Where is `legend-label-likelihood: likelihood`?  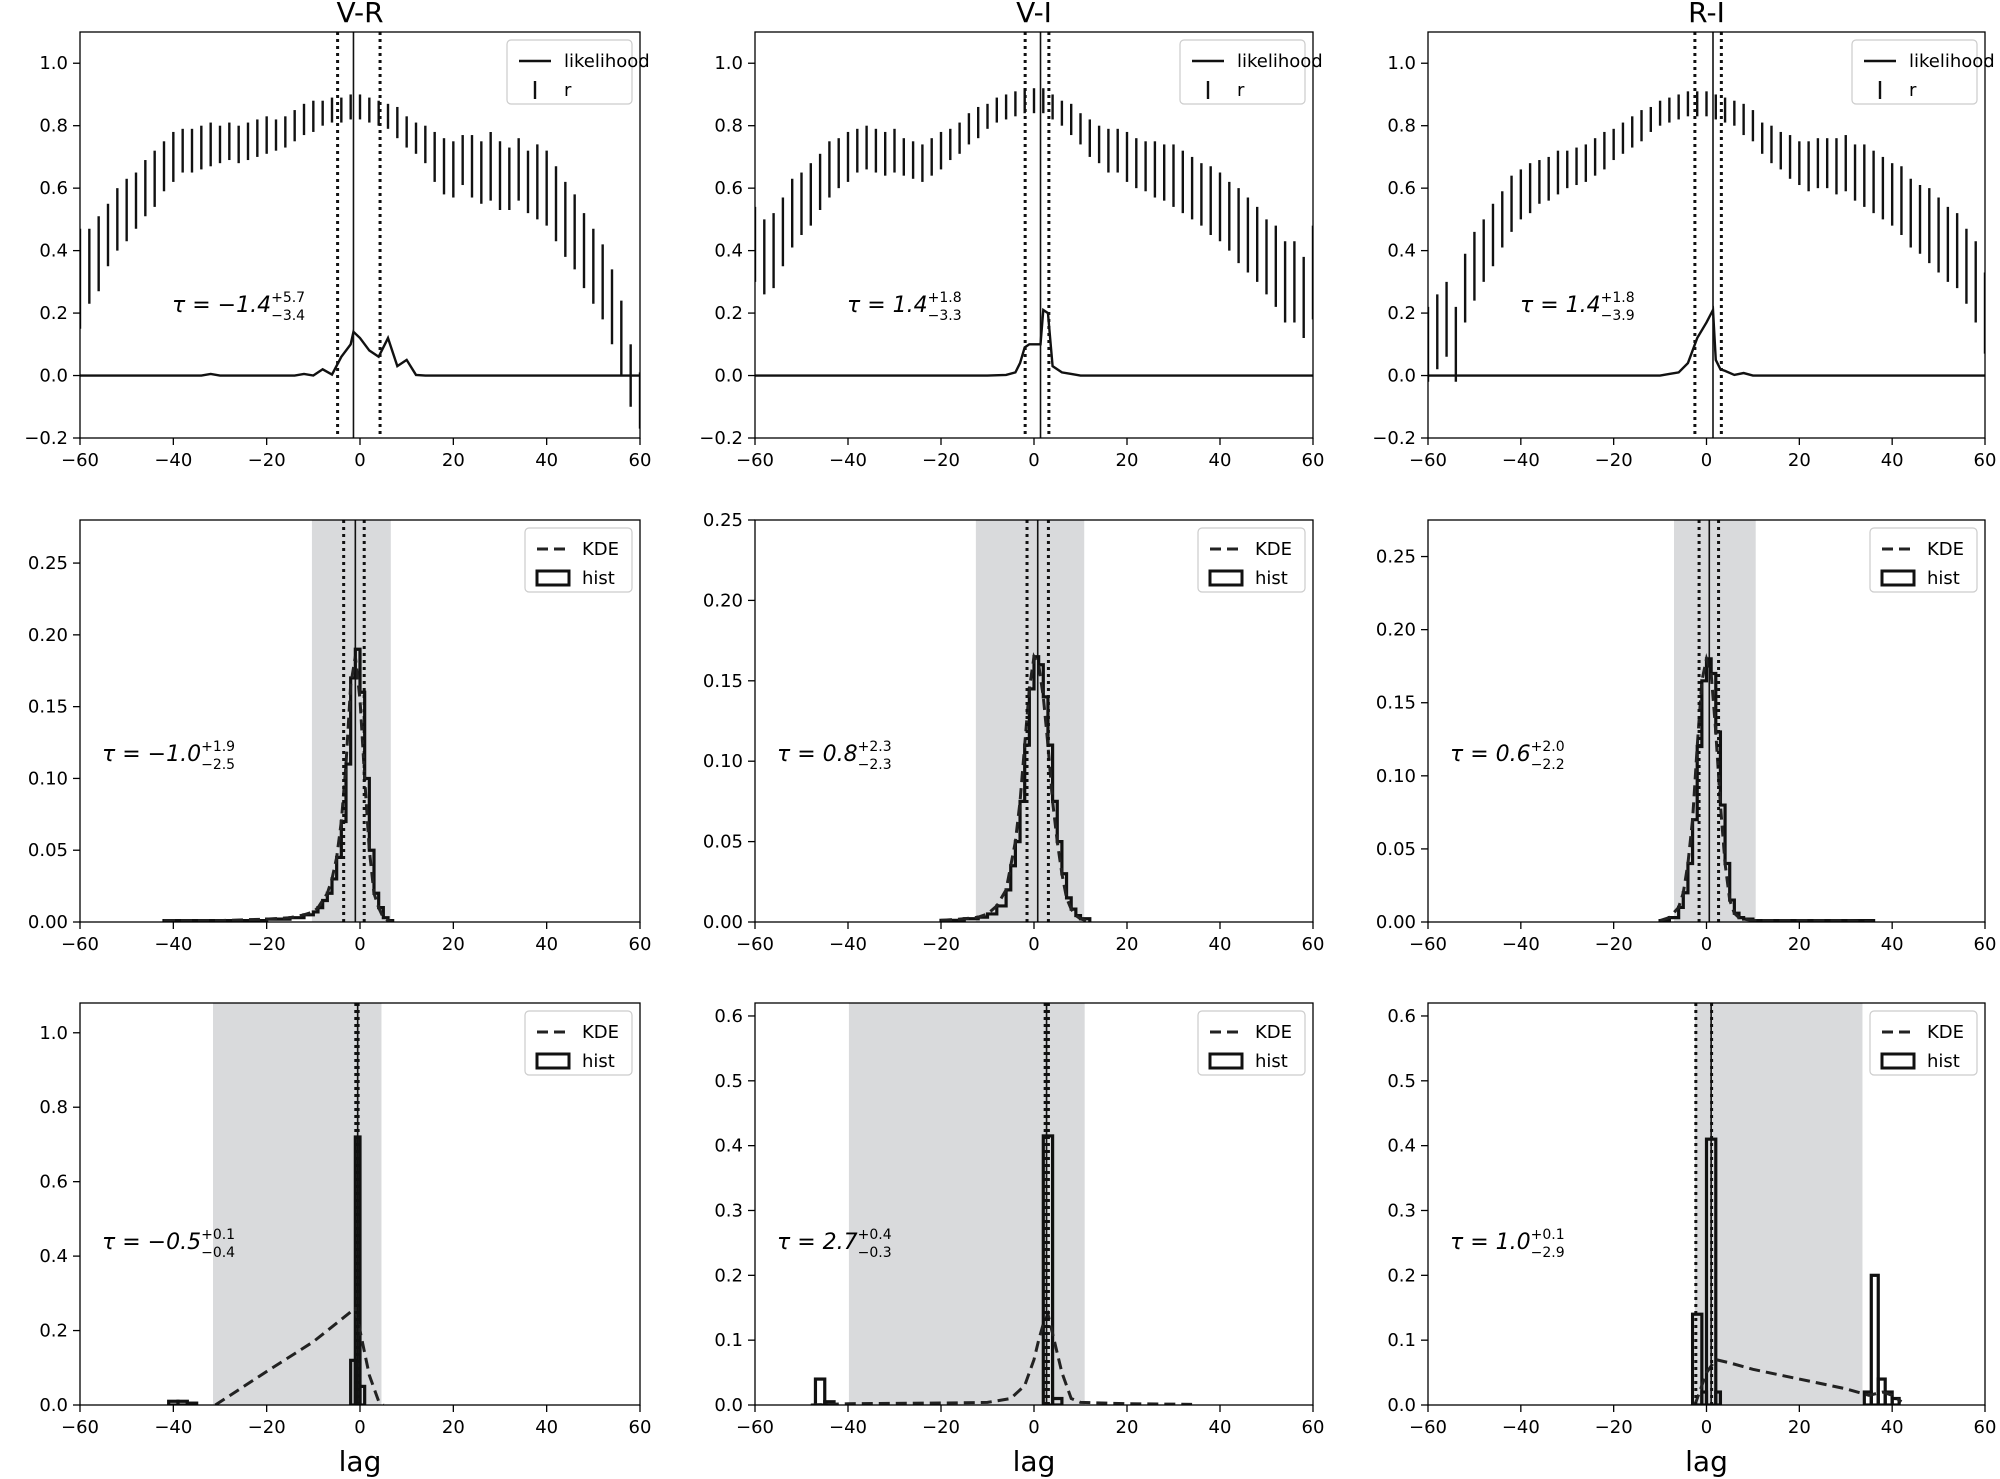
legend-label-likelihood: likelihood is located at coordinates (1952, 61).